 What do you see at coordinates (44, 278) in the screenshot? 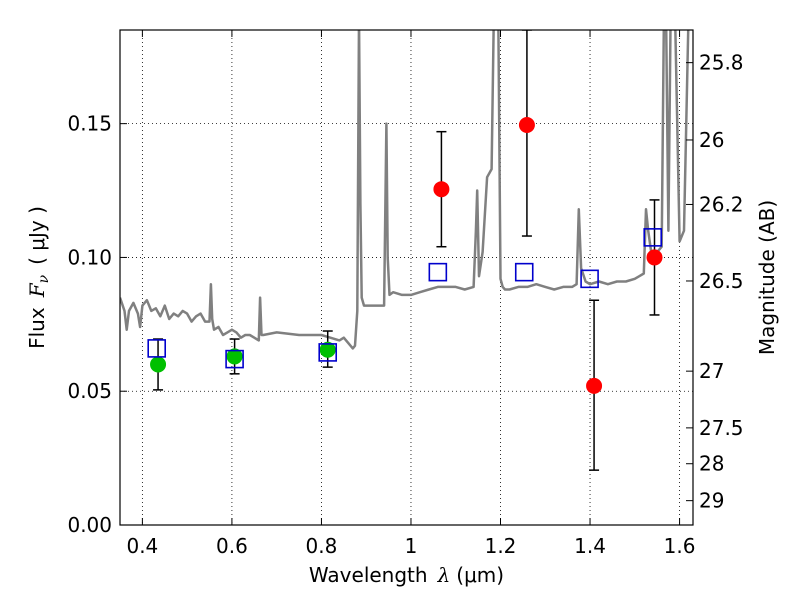
I see `y-axis-label-subscript: ν` at bounding box center [44, 278].